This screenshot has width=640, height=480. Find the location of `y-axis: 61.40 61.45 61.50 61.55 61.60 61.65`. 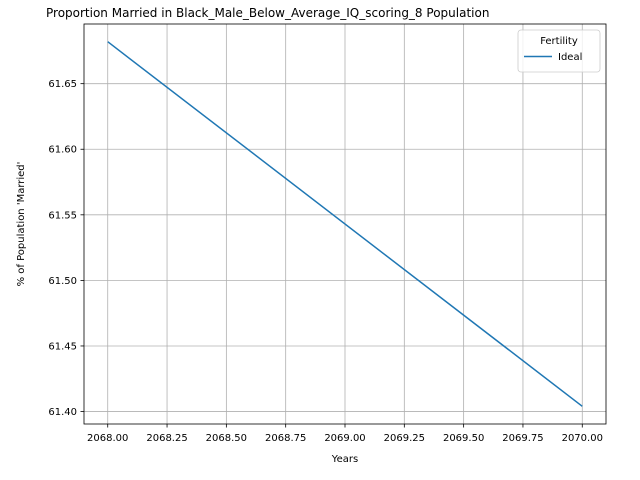

y-axis: 61.40 61.45 61.50 61.55 61.60 61.65 is located at coordinates (66, 248).